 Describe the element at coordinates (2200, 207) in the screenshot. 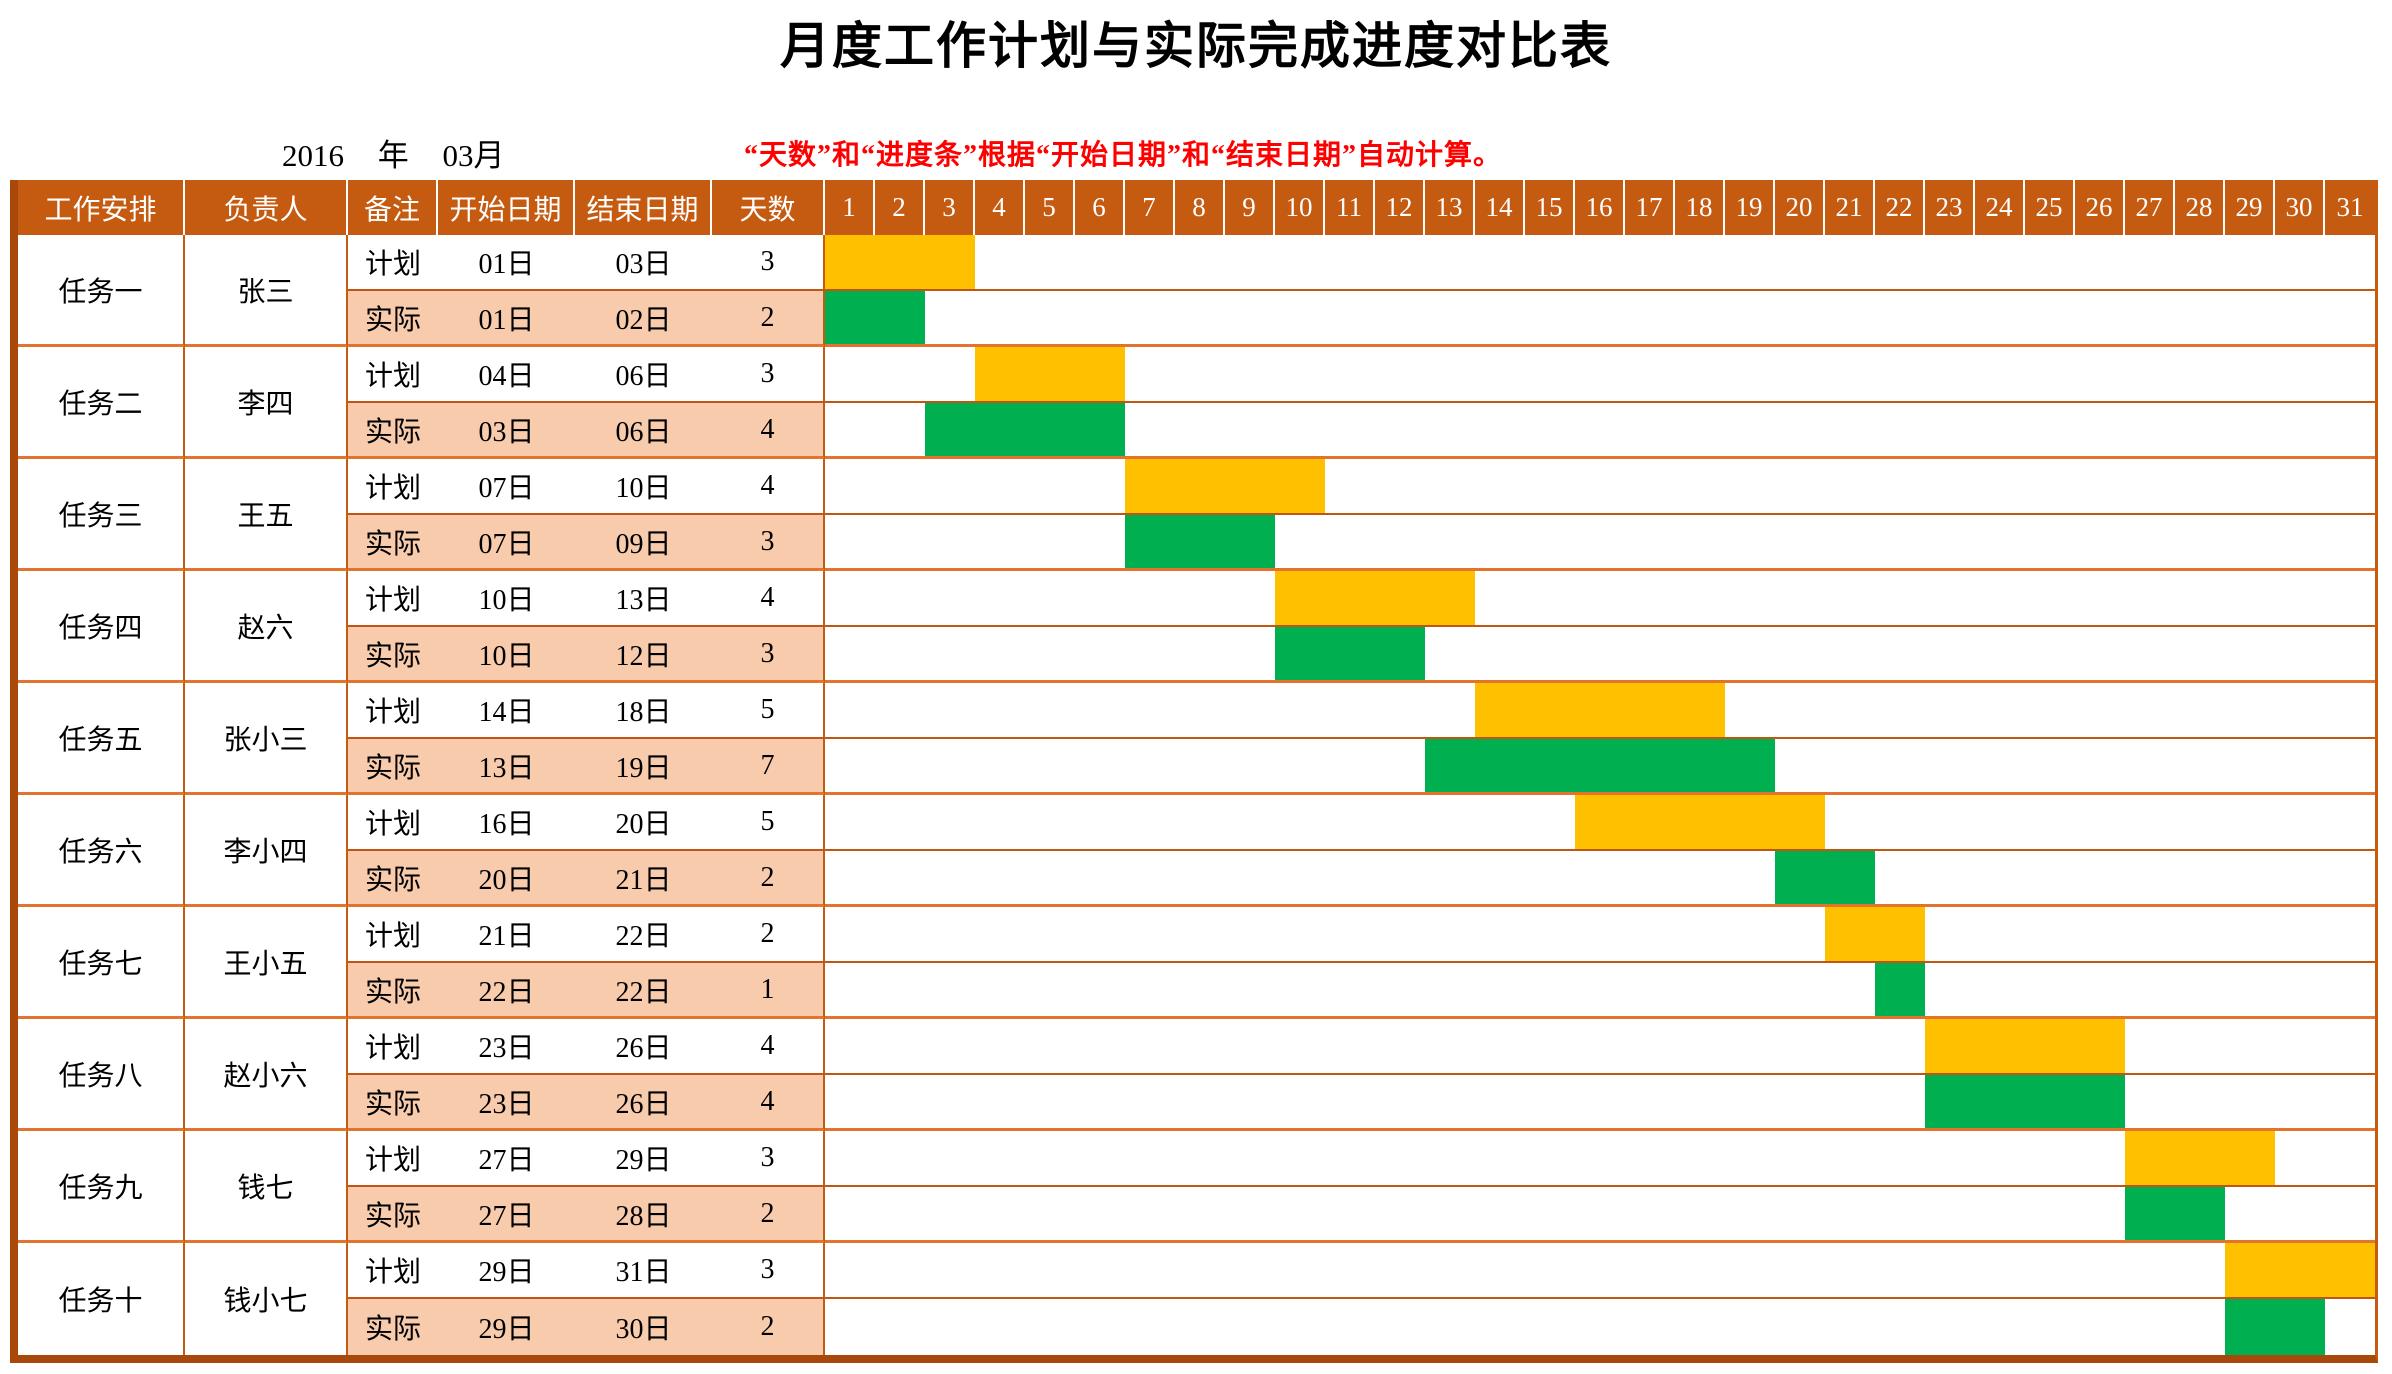

I see `day-header-28: 28` at that location.